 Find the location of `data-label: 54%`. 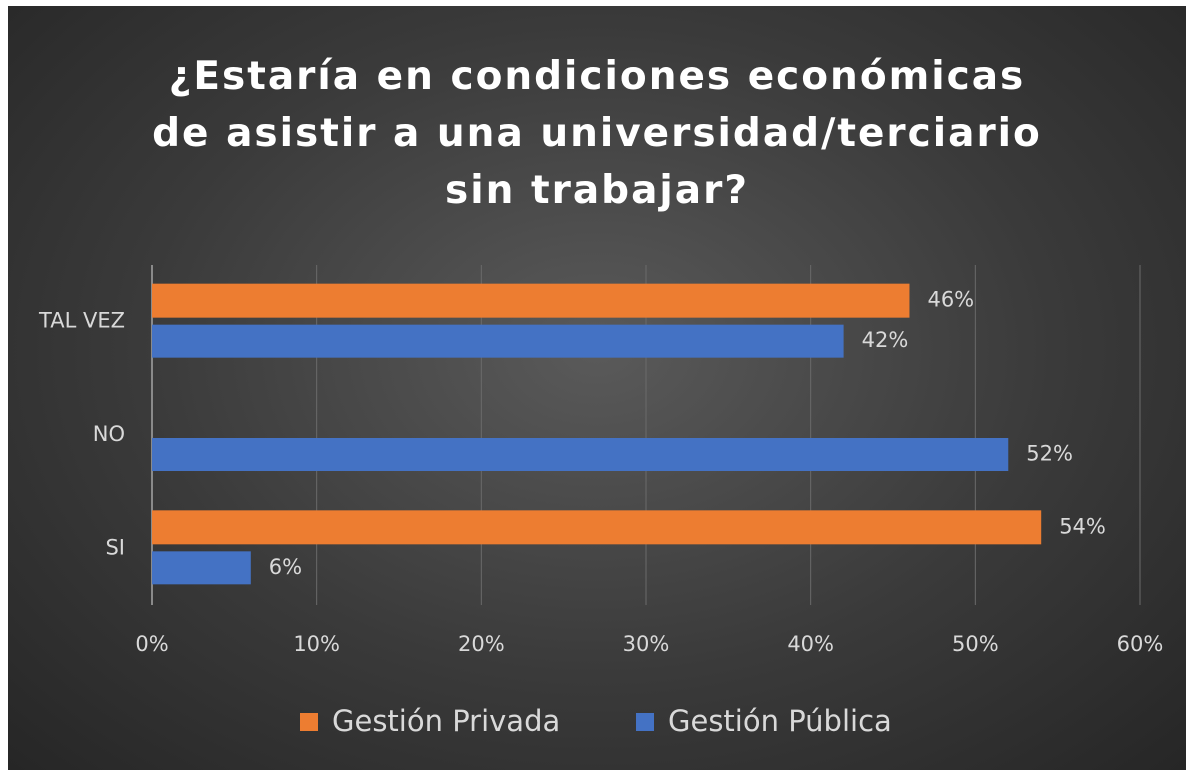

data-label: 54% is located at coordinates (1082, 526).